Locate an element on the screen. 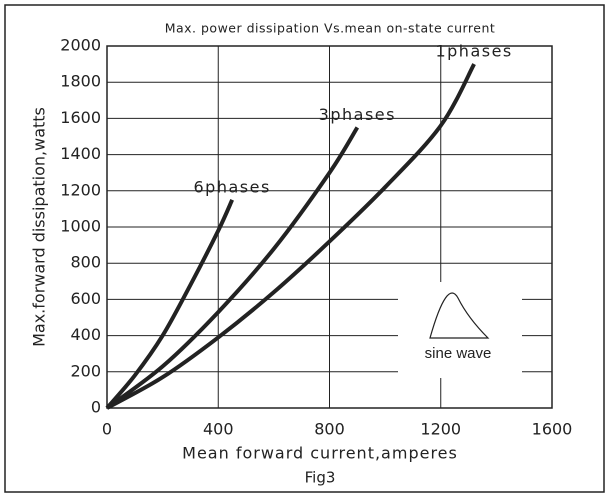 This screenshot has height=502, width=610. x-tick-label: 0 is located at coordinates (107, 429).